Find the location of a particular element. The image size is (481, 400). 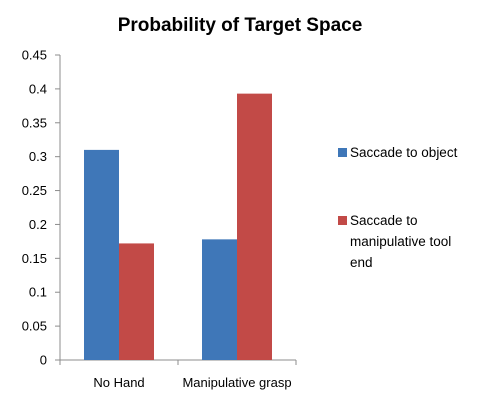

y-tick-label: 0.05 is located at coordinates (34, 326).